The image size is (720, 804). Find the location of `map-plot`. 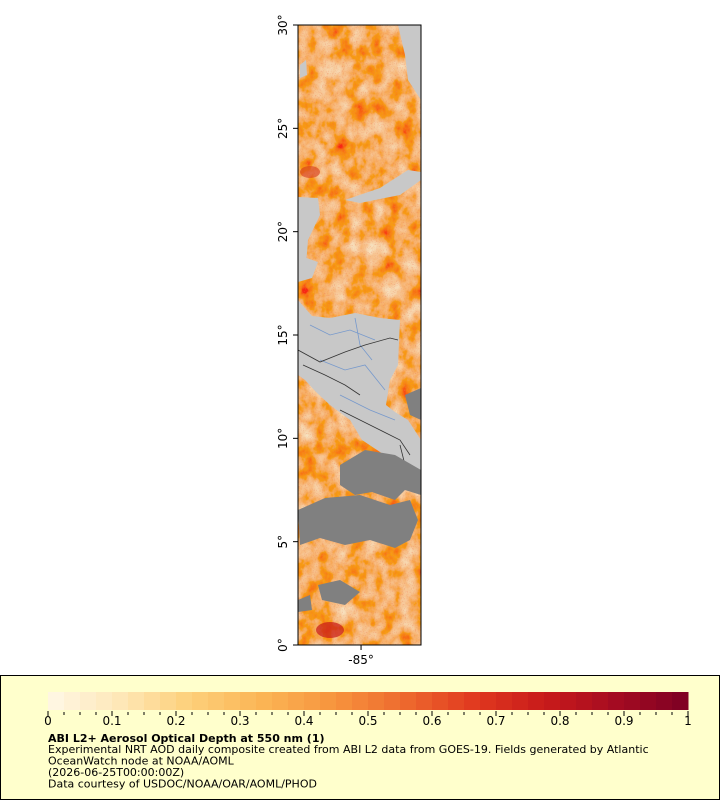

map-plot is located at coordinates (359, 335).